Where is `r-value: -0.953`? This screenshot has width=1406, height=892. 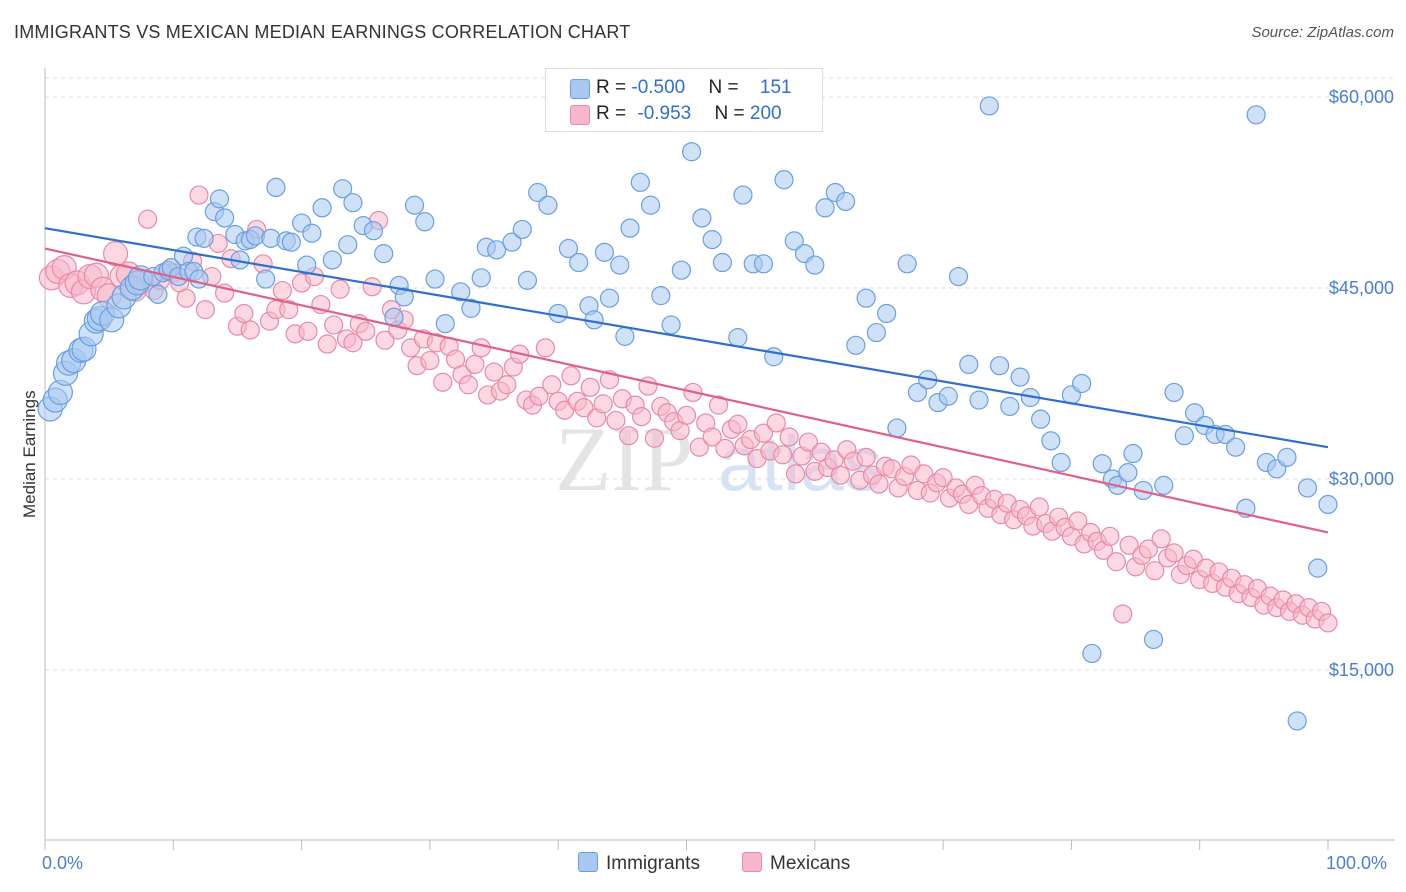
r-value: -0.953 is located at coordinates (664, 113).